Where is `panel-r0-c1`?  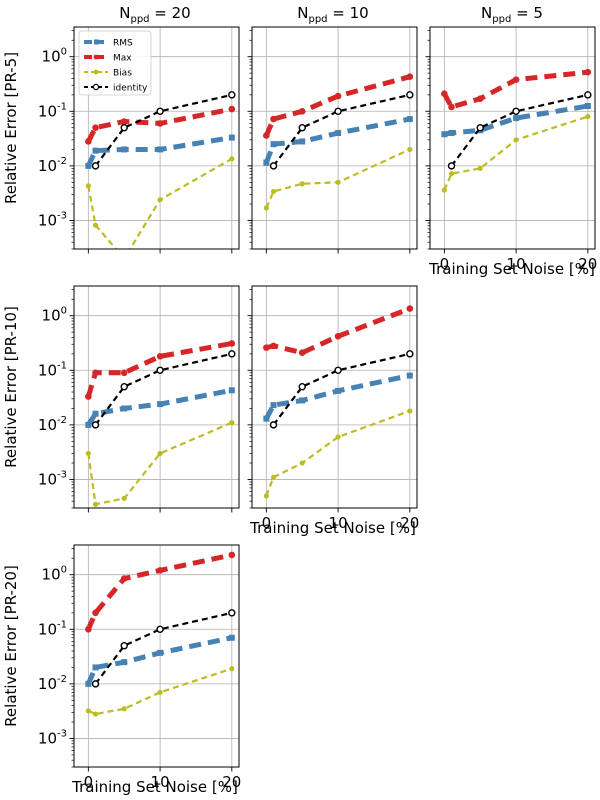 panel-r0-c1 is located at coordinates (332, 140).